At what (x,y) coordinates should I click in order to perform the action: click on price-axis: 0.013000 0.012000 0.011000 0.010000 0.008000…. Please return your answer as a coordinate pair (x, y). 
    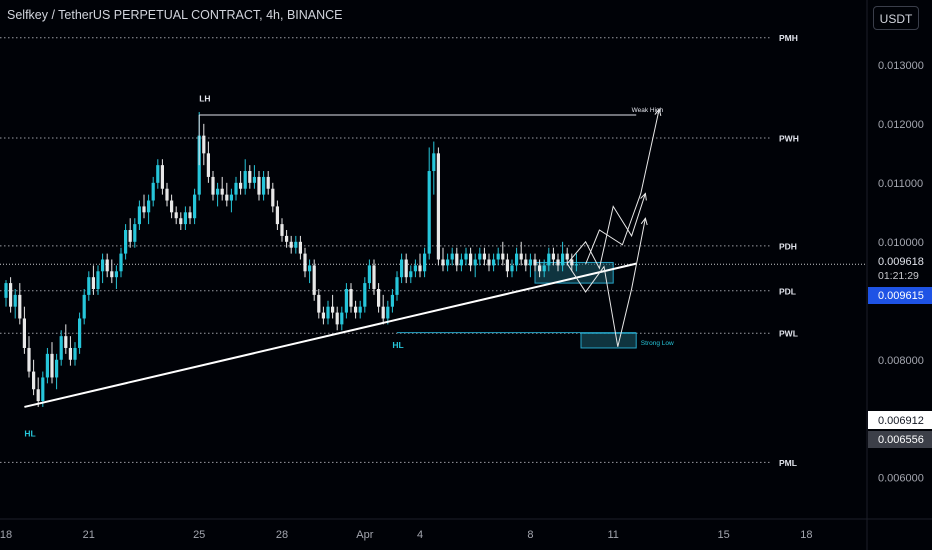
    Looking at the image, I should click on (901, 272).